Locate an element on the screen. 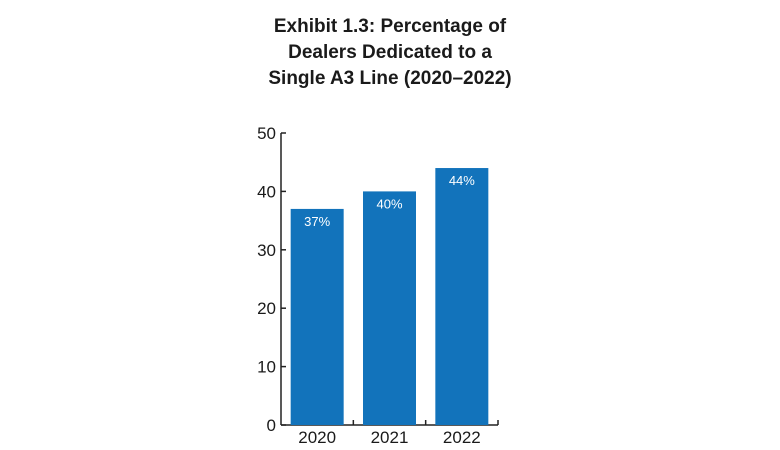  x-tick-label: 2022 is located at coordinates (462, 437).